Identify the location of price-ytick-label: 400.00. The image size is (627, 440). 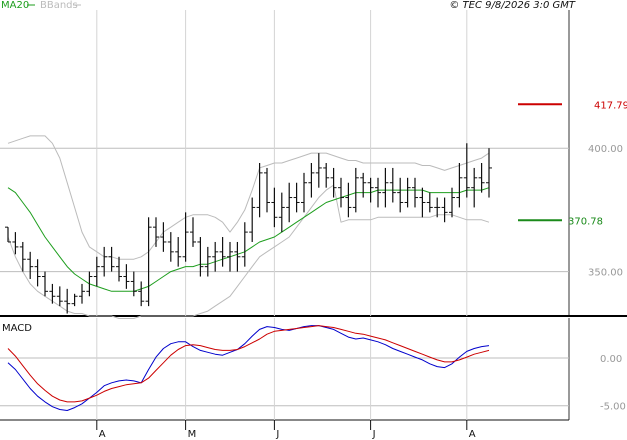
(605, 149).